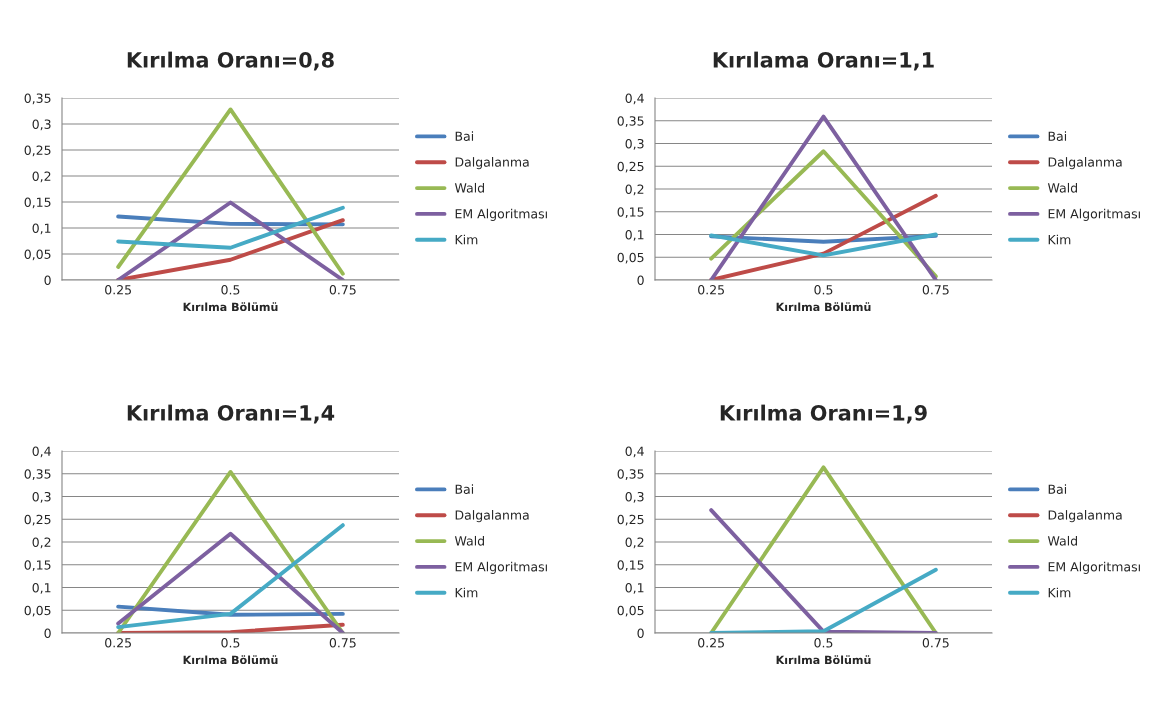 The height and width of the screenshot is (706, 1172). What do you see at coordinates (231, 414) in the screenshot?
I see `chart-title: Kırılma Oranı=1,4` at bounding box center [231, 414].